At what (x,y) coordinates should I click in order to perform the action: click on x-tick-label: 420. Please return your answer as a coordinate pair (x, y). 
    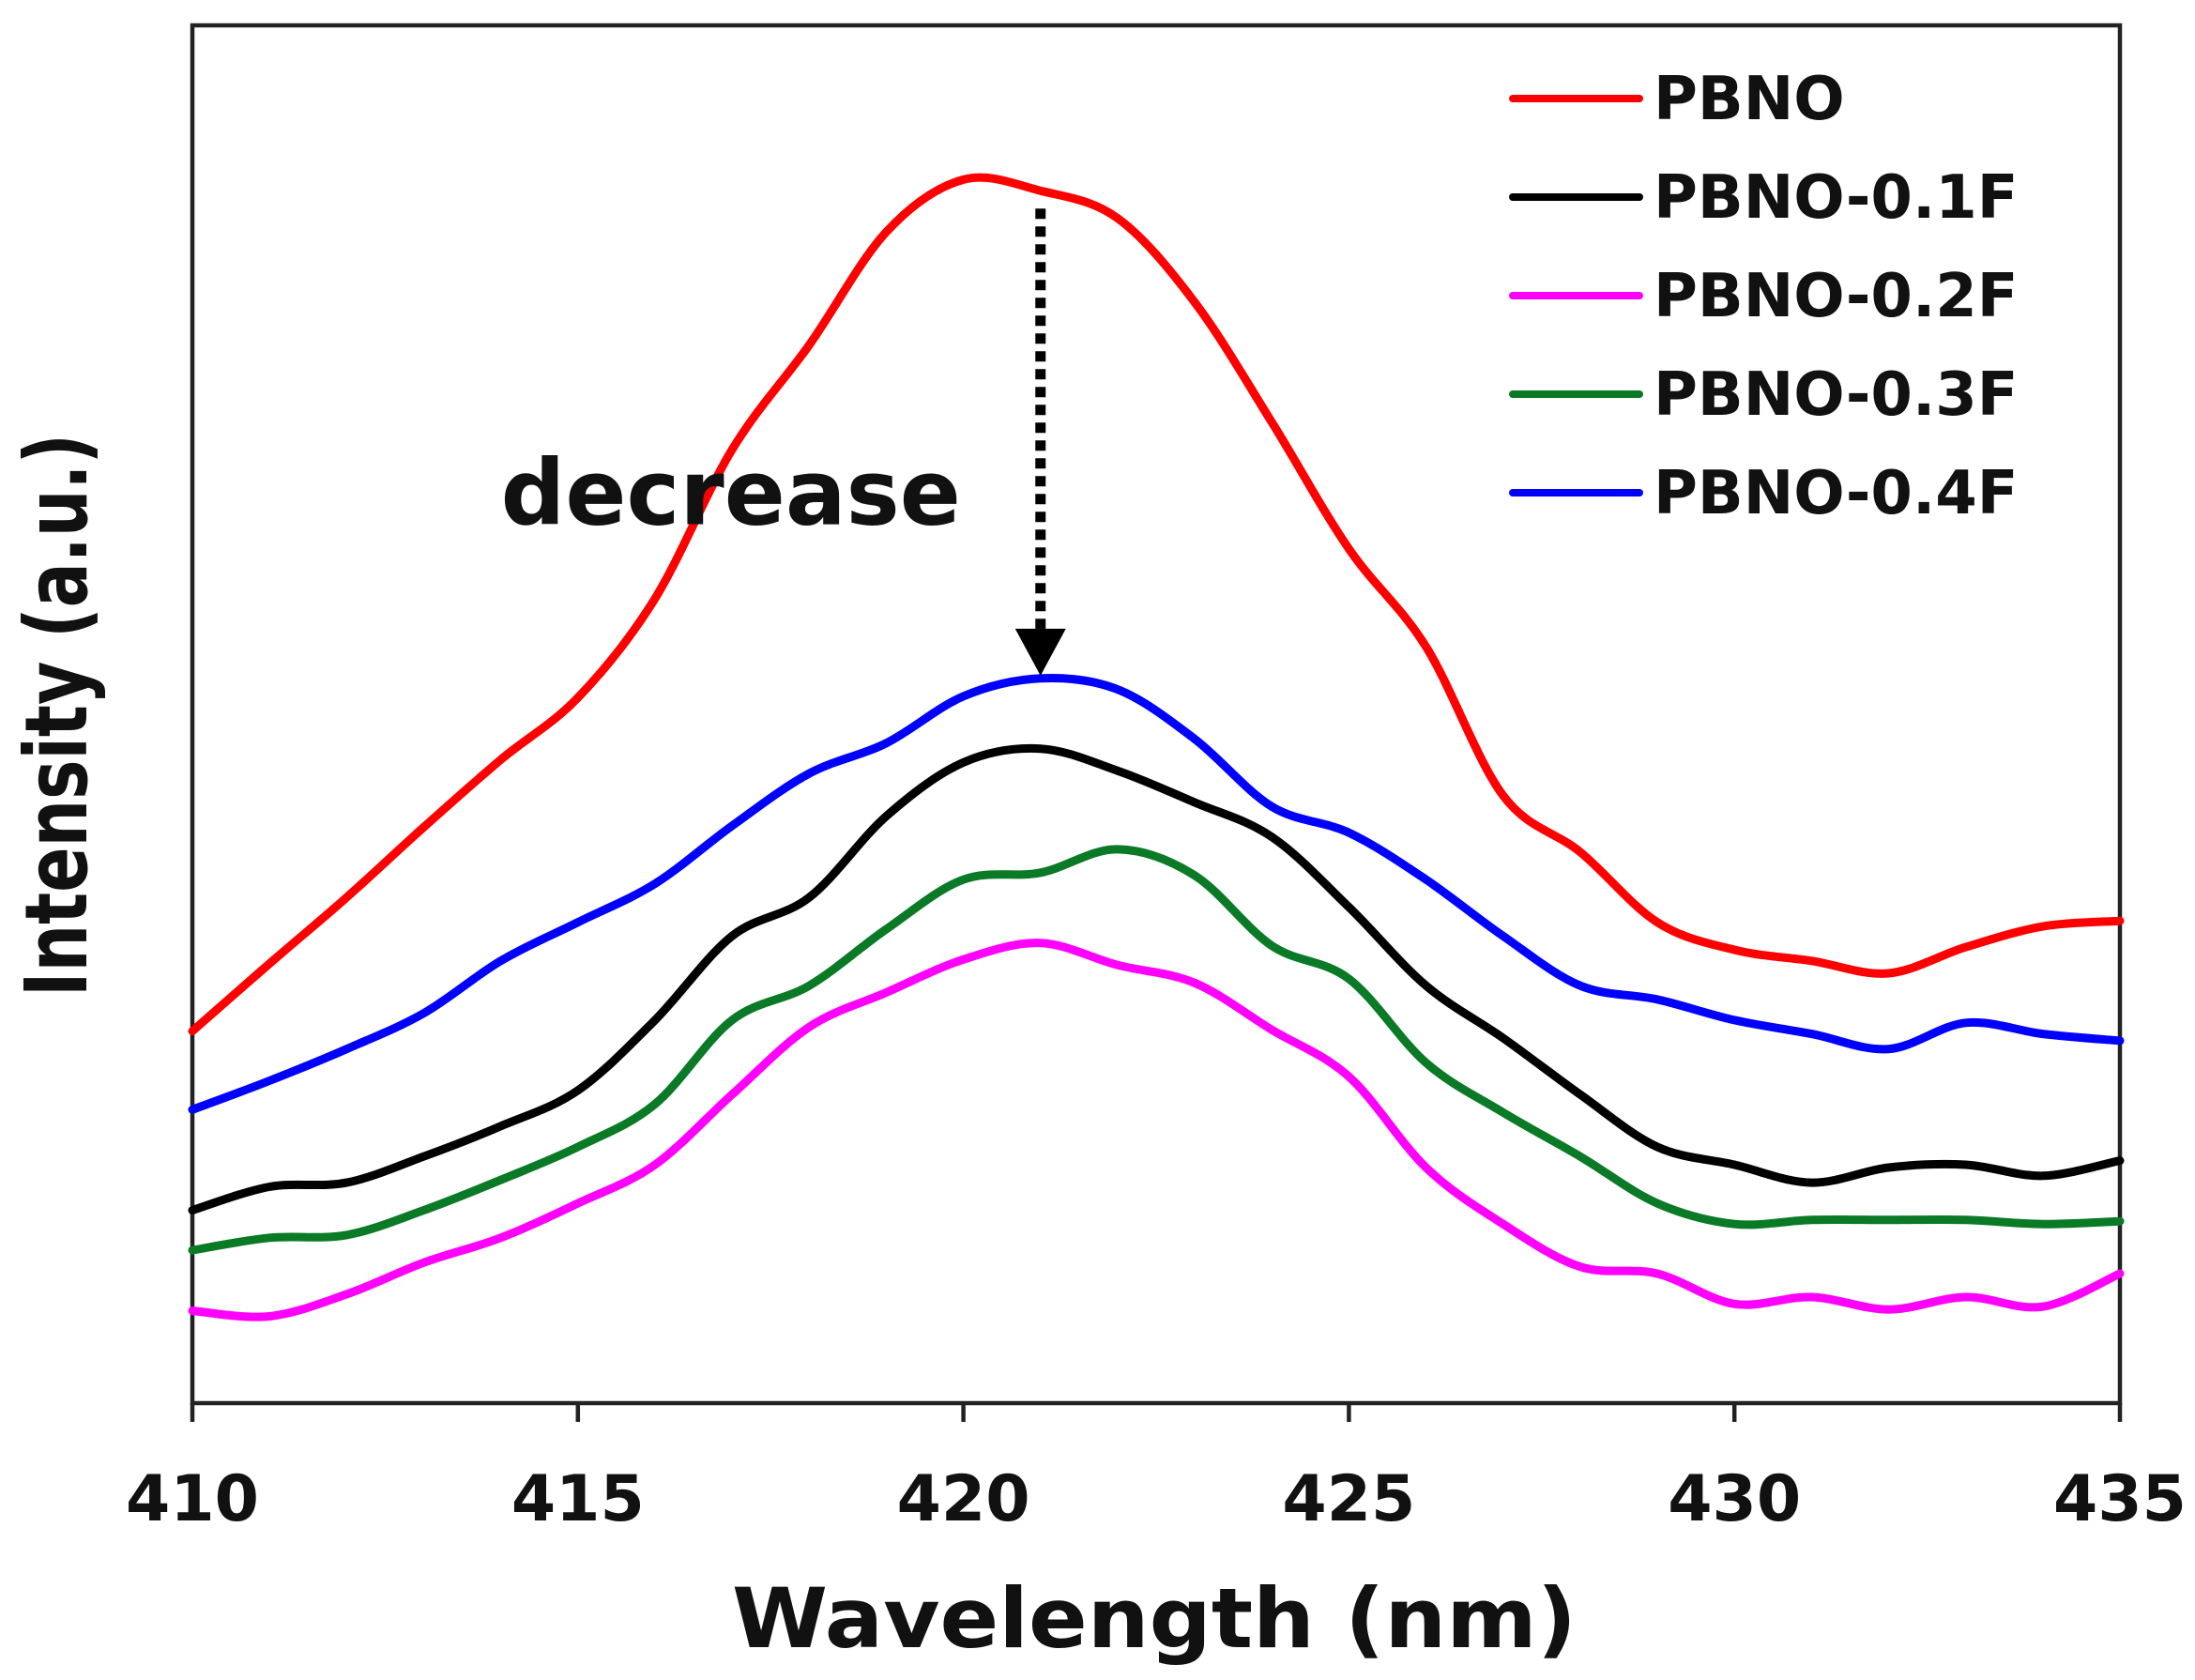
    Looking at the image, I should click on (963, 1499).